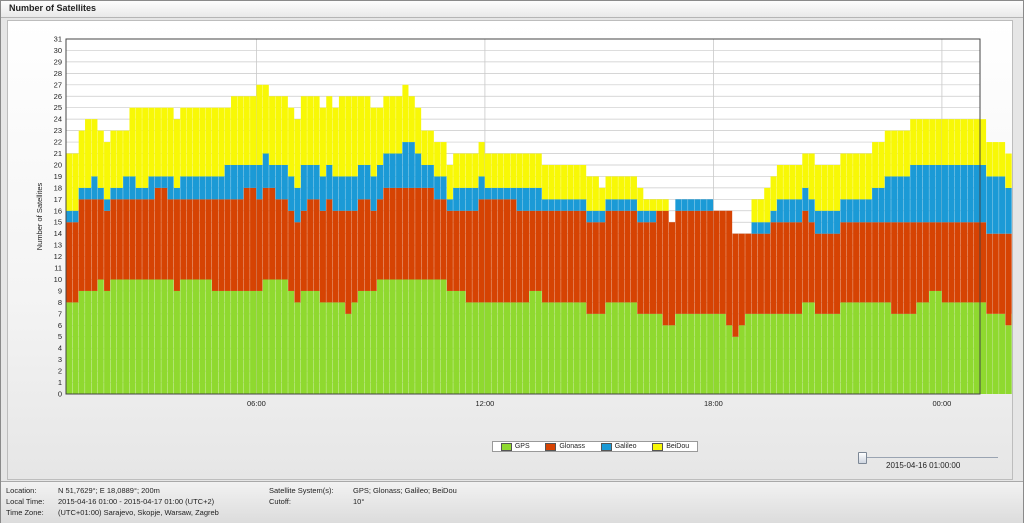 Image resolution: width=1024 pixels, height=523 pixels. What do you see at coordinates (53, 8) in the screenshot?
I see `window-title: Number of Satellites` at bounding box center [53, 8].